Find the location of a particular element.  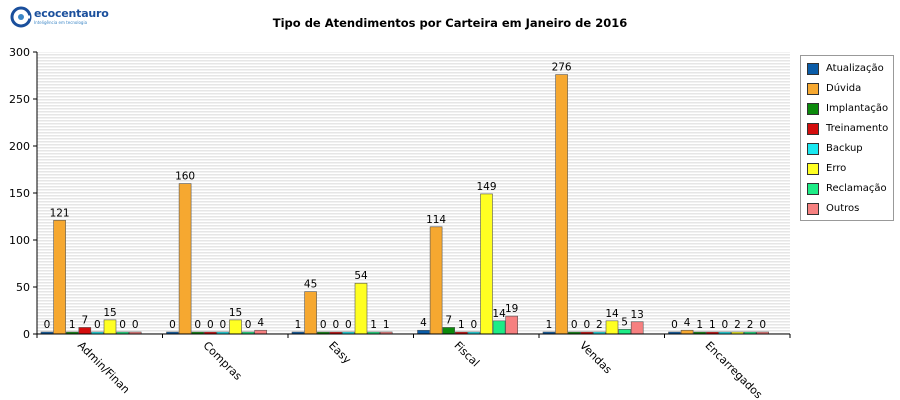

x-tick-label: Vendas is located at coordinates (596, 358).